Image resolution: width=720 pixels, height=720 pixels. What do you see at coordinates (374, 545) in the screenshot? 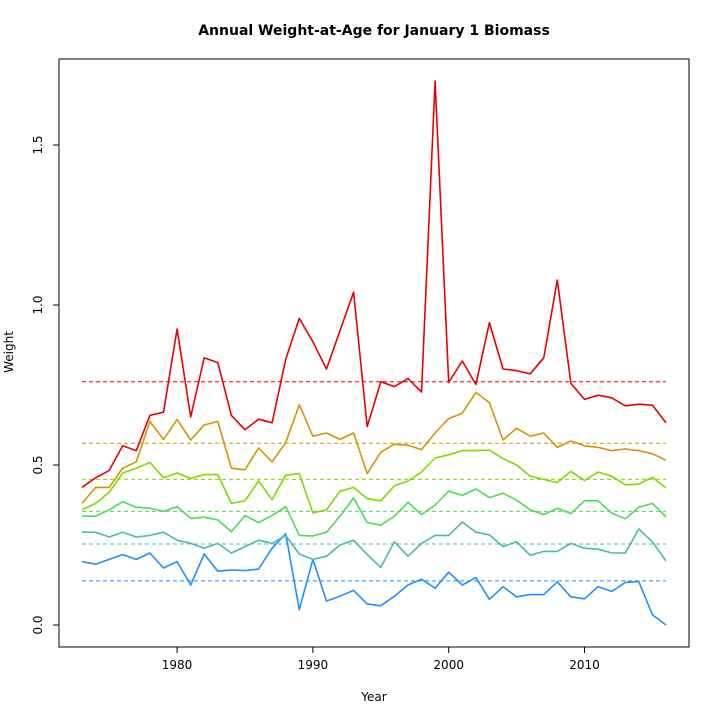
I see `age-2-series-line` at bounding box center [374, 545].